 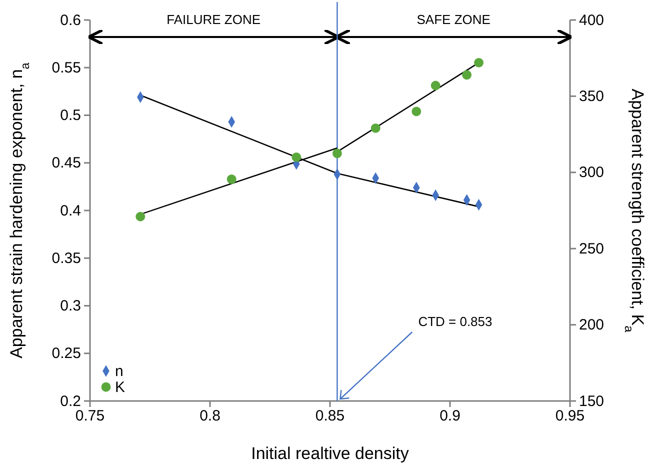 I want to click on y2-tick-label: 200, so click(x=591, y=325).